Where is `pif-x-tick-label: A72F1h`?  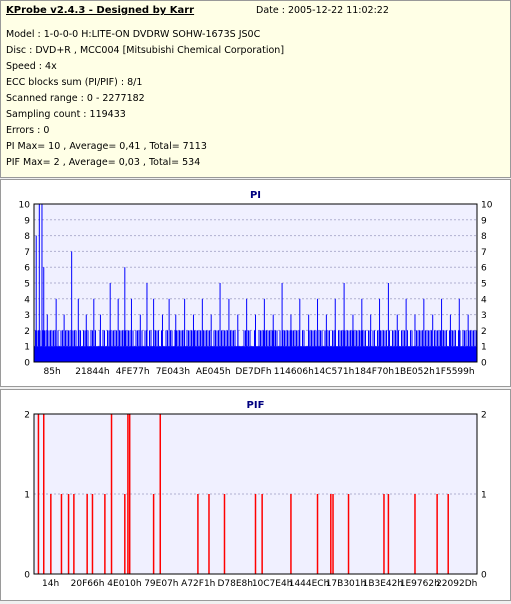
pif-x-tick-label: A72F1h is located at coordinates (198, 584).